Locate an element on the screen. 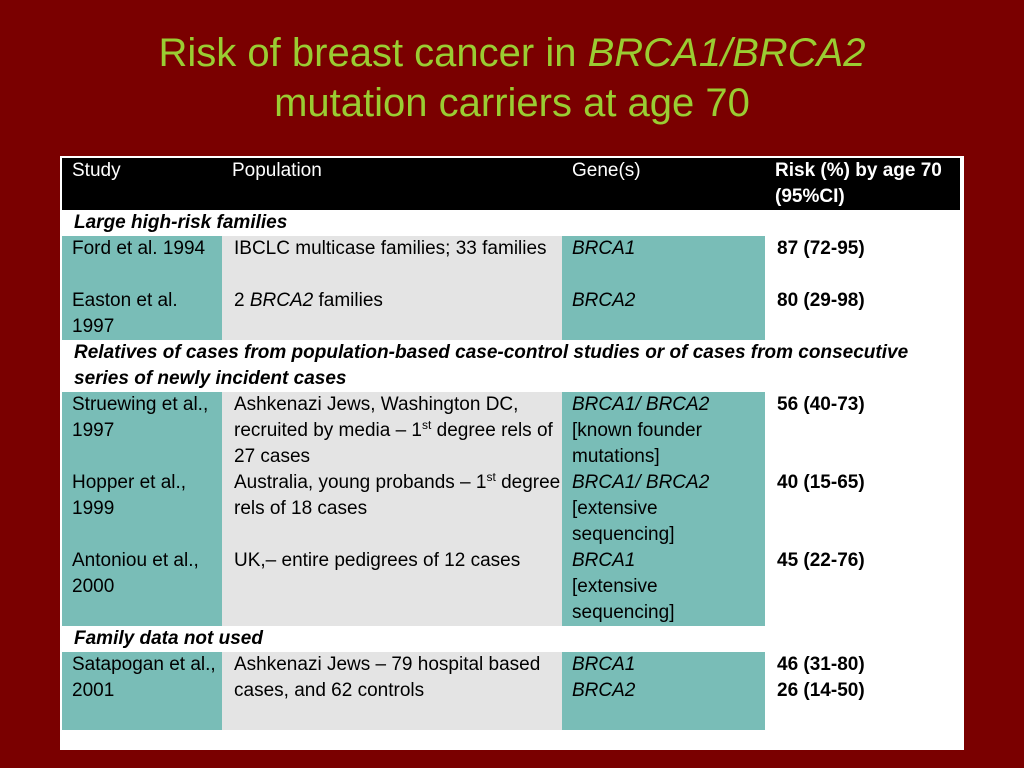 Image resolution: width=1024 pixels, height=768 pixels. gene-note: [known founder mutations] is located at coordinates (637, 443).